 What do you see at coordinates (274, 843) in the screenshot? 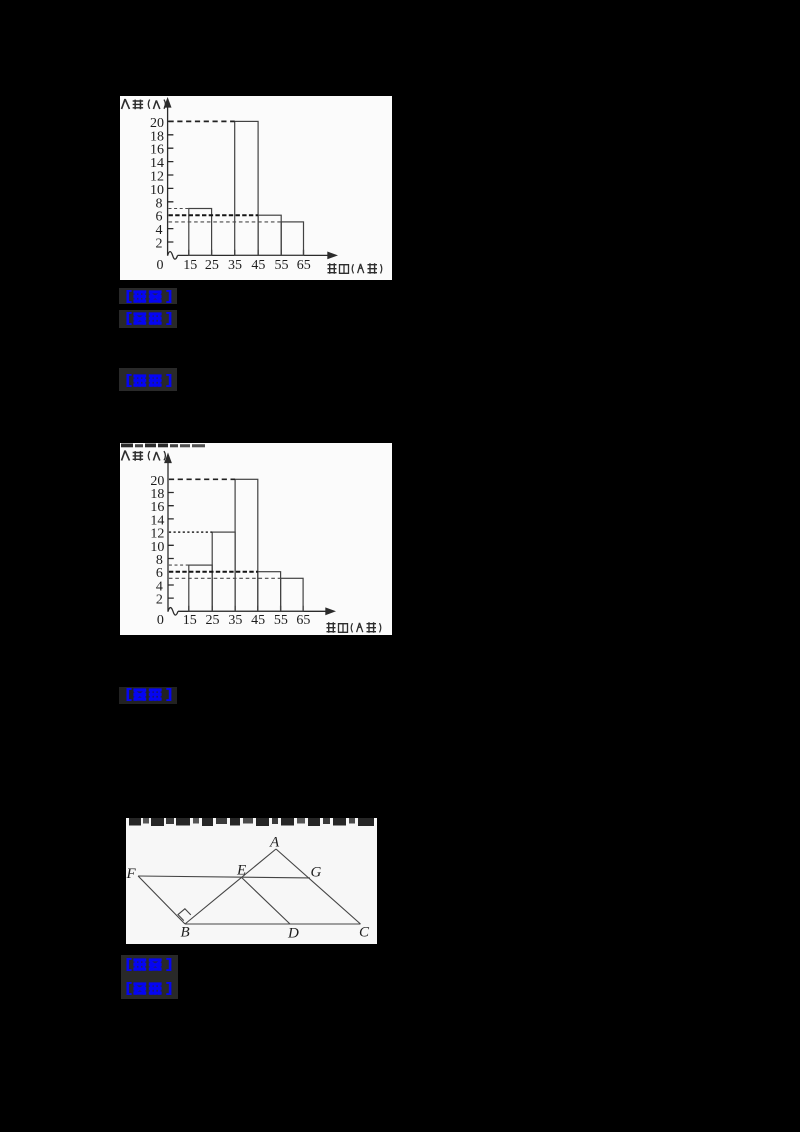
I see `svg-text: A` at bounding box center [274, 843].